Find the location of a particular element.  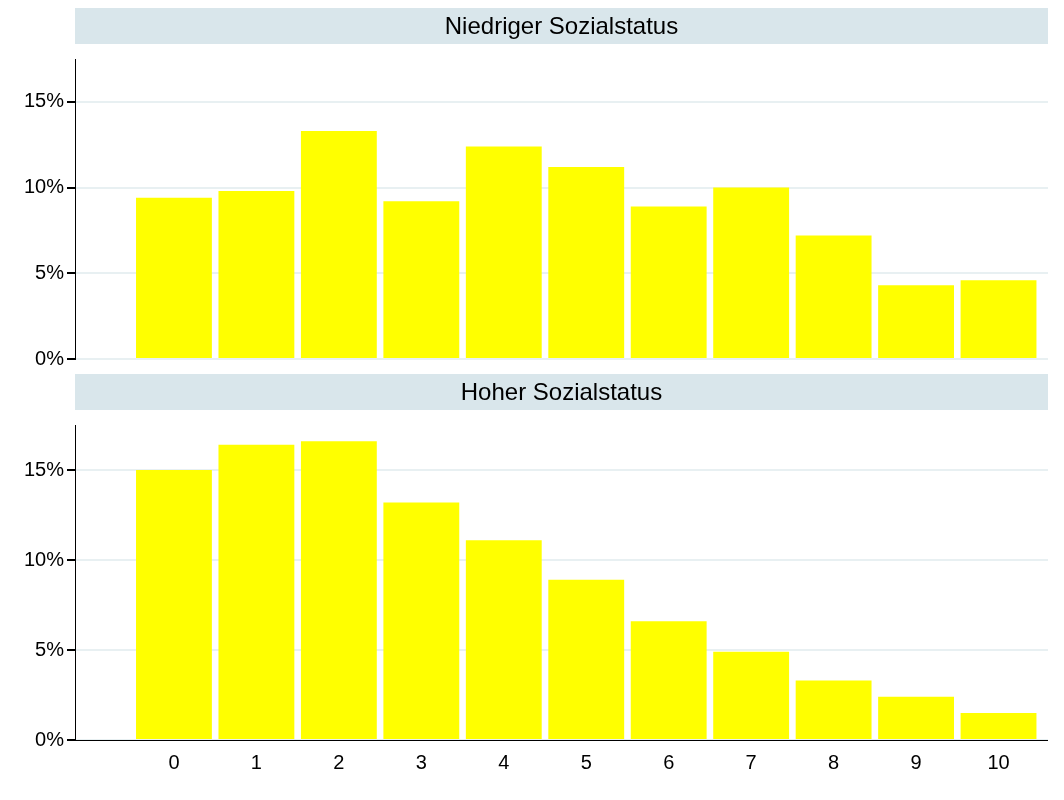

x-tick-label: 10 is located at coordinates (998, 761).